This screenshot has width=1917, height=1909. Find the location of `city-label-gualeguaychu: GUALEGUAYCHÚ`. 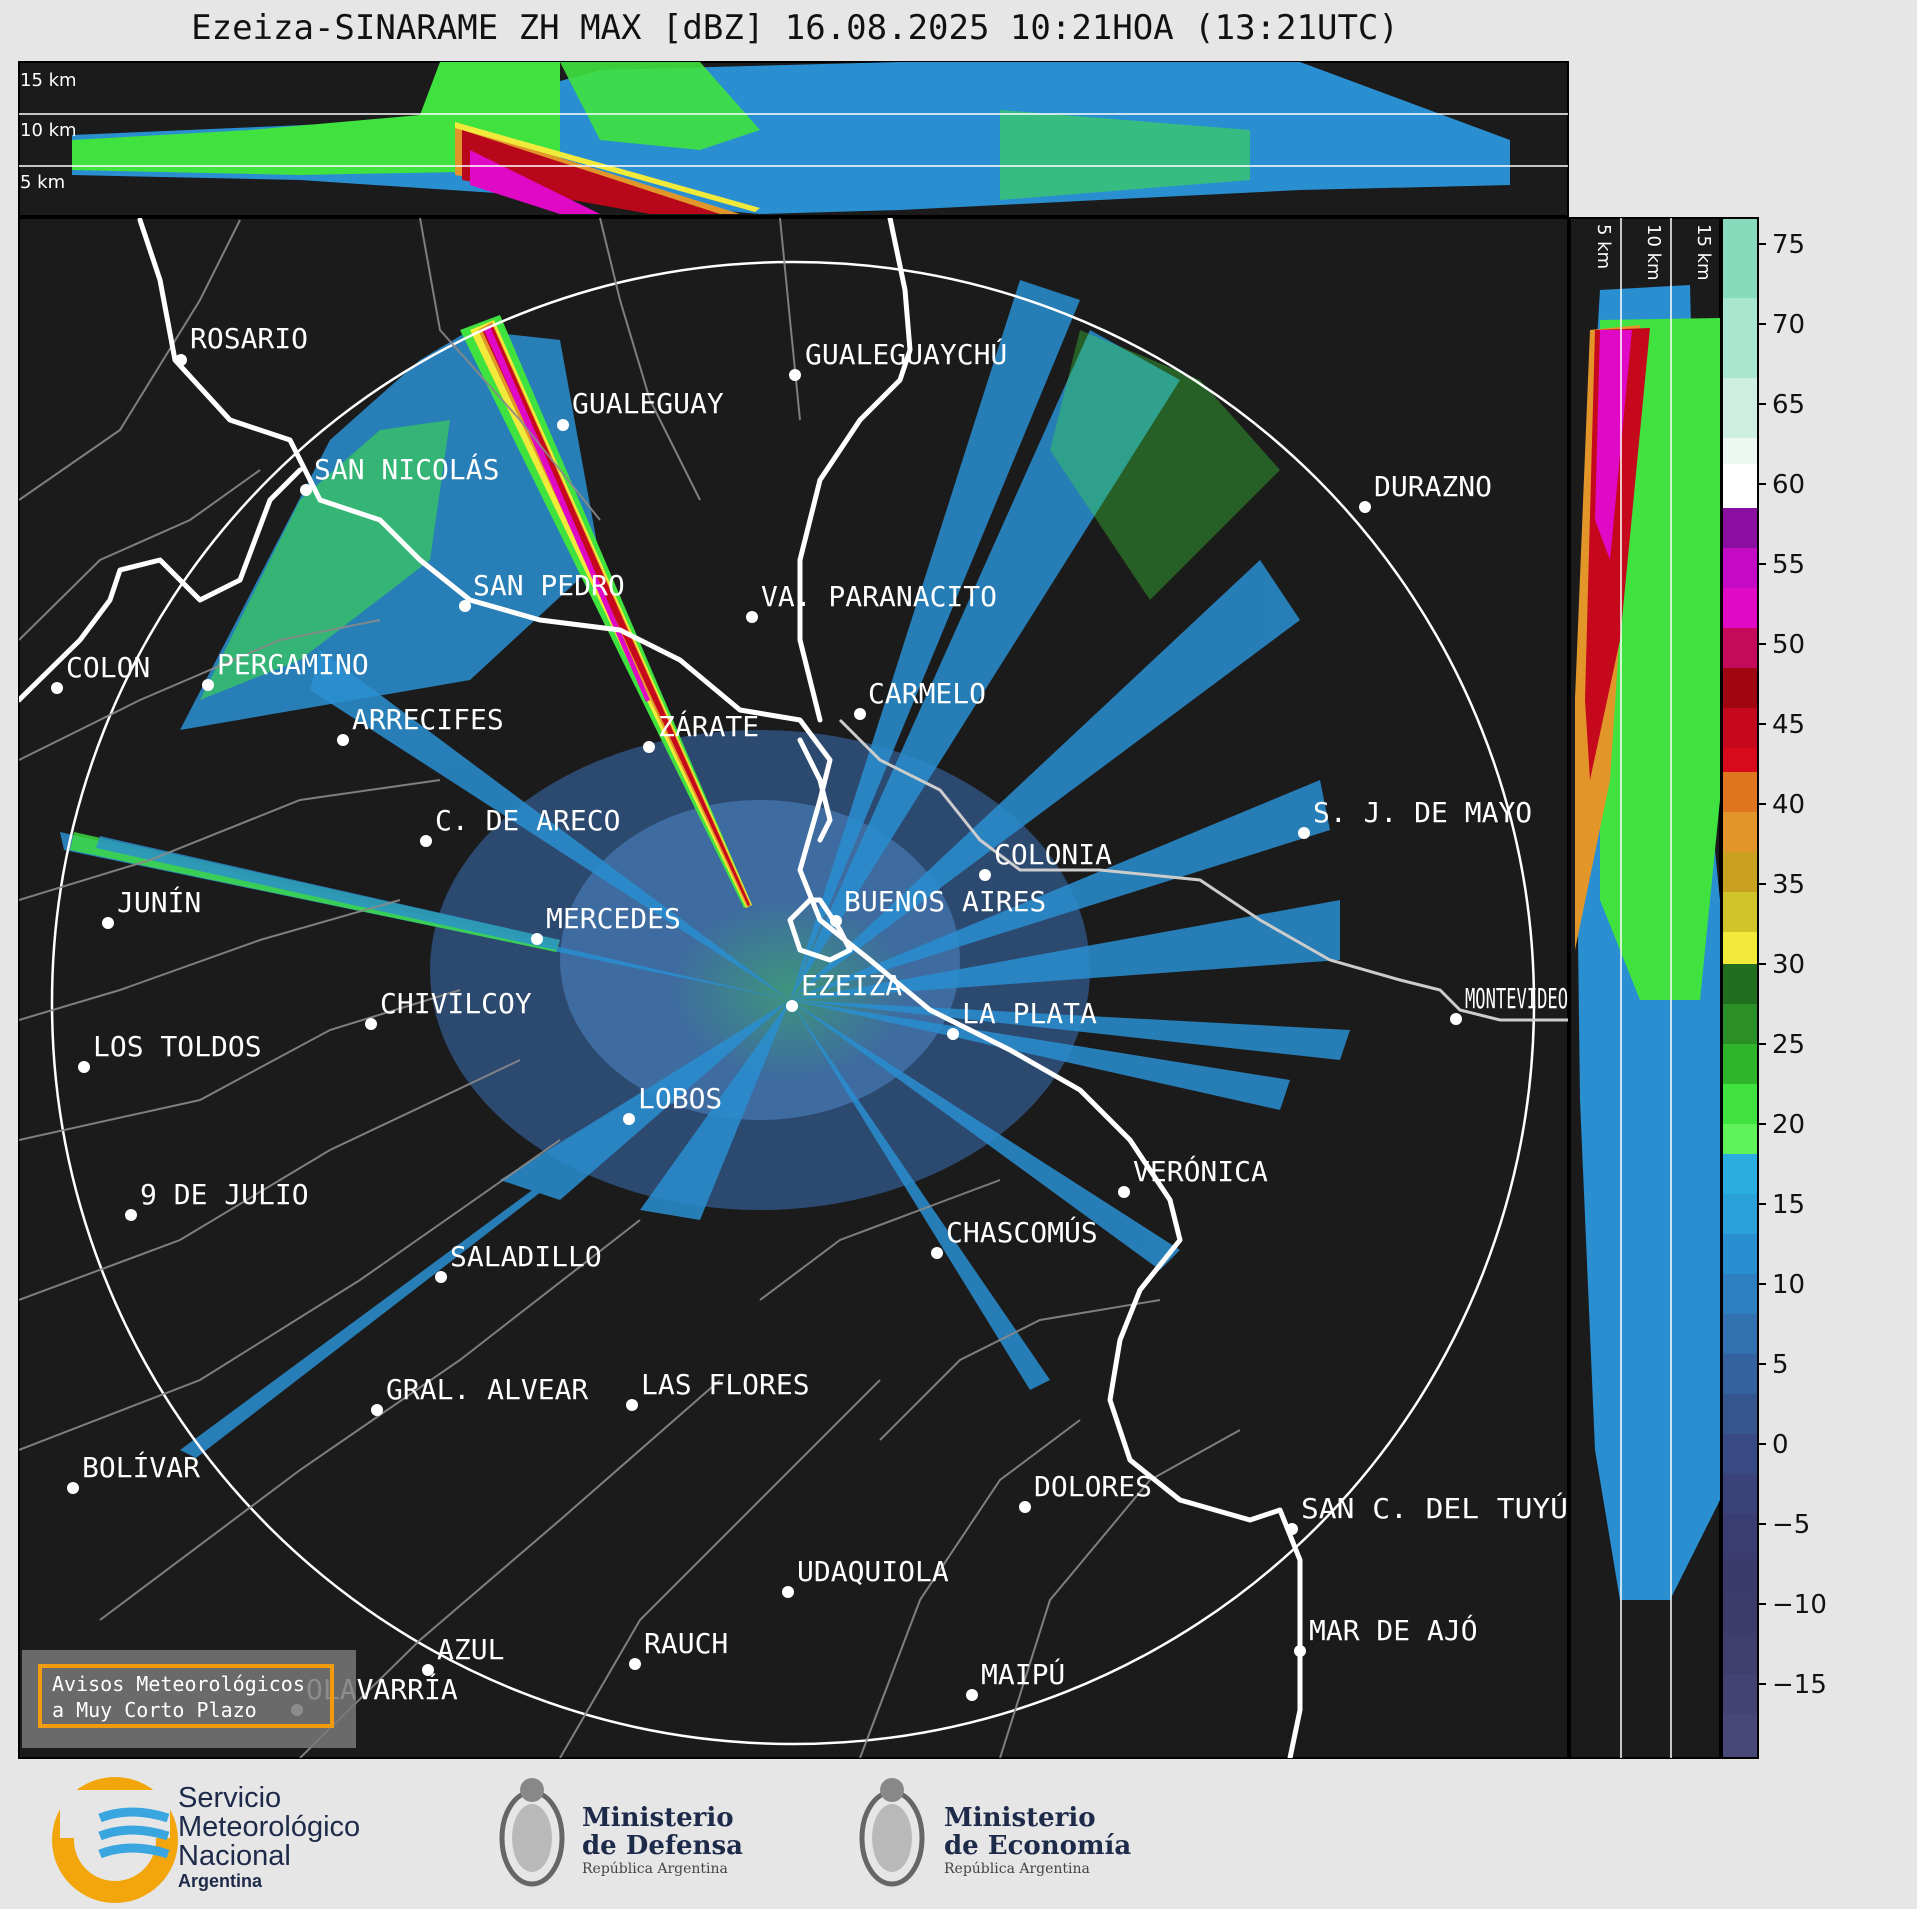

city-label-gualeguaychu: GUALEGUAYCHÚ is located at coordinates (906, 354).